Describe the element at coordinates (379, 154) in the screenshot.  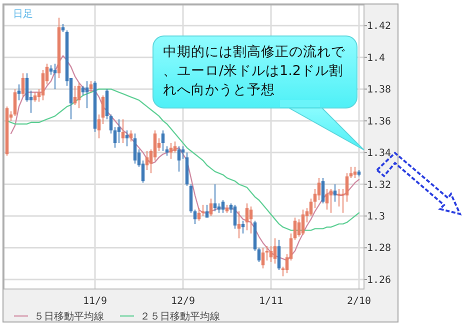
I see `y-tick-label: 1.34` at that location.